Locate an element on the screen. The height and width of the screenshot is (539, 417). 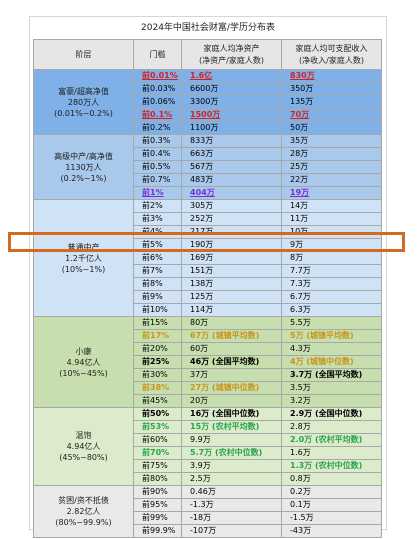
threshold-cell: 前15% is located at coordinates (157, 323).